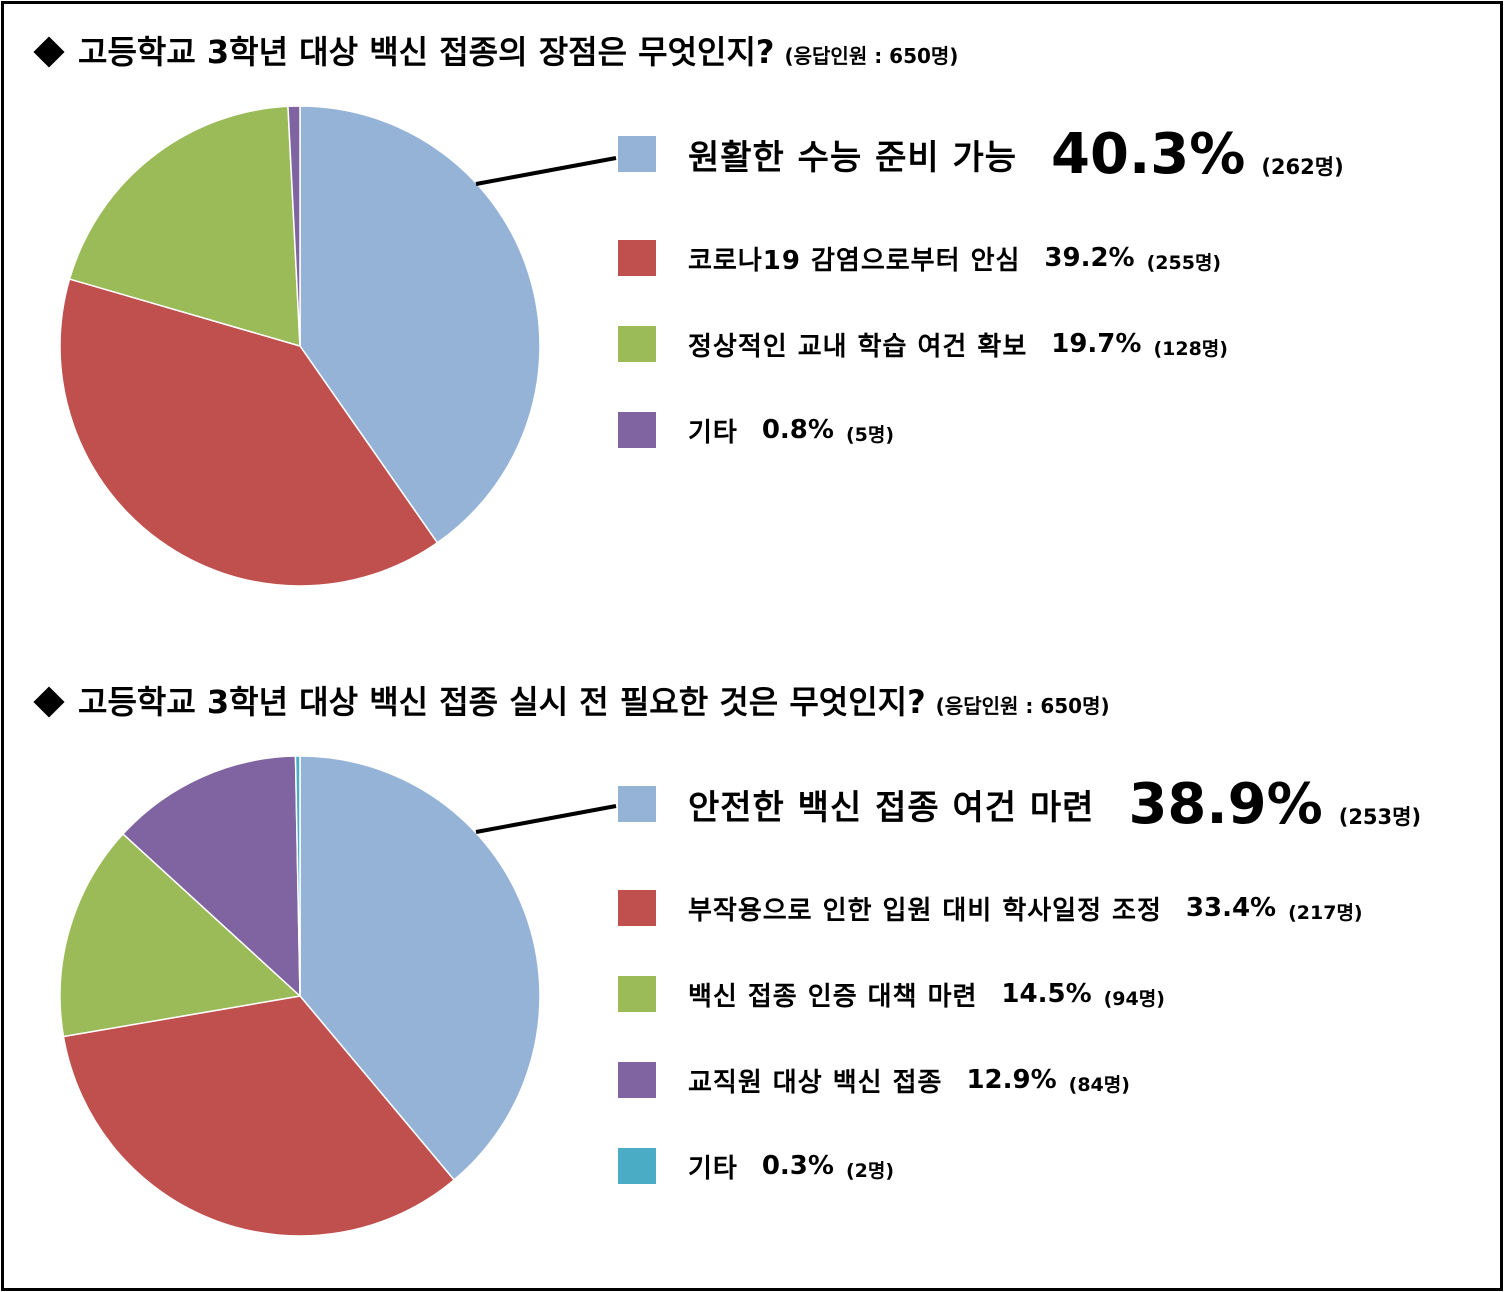 The width and height of the screenshot is (1504, 1292). What do you see at coordinates (871, 56) in the screenshot?
I see `chart-1-respondents-note: (응답인원 : 650명)` at bounding box center [871, 56].